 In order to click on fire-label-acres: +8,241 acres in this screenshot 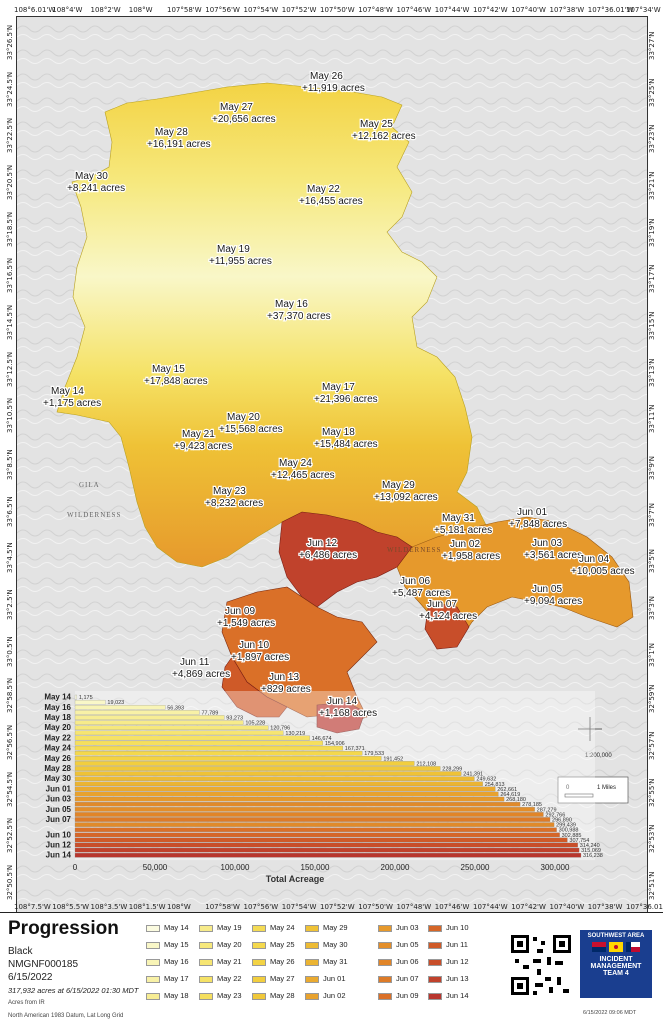, I will do `click(96, 188)`.